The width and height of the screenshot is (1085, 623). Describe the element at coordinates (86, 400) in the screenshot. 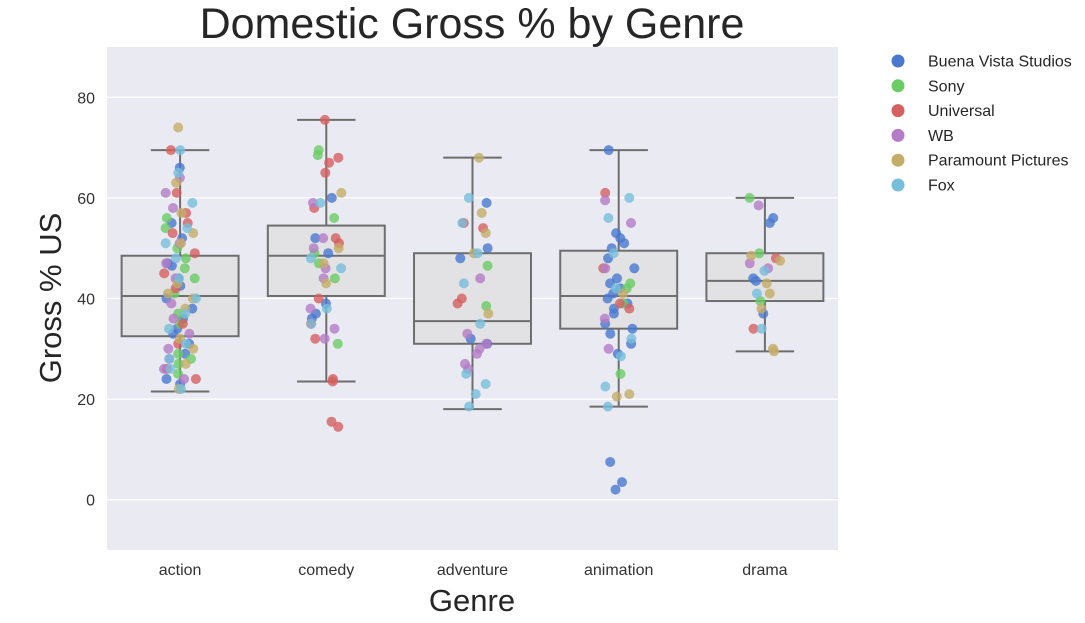

I see `y-tick-label: 20` at that location.